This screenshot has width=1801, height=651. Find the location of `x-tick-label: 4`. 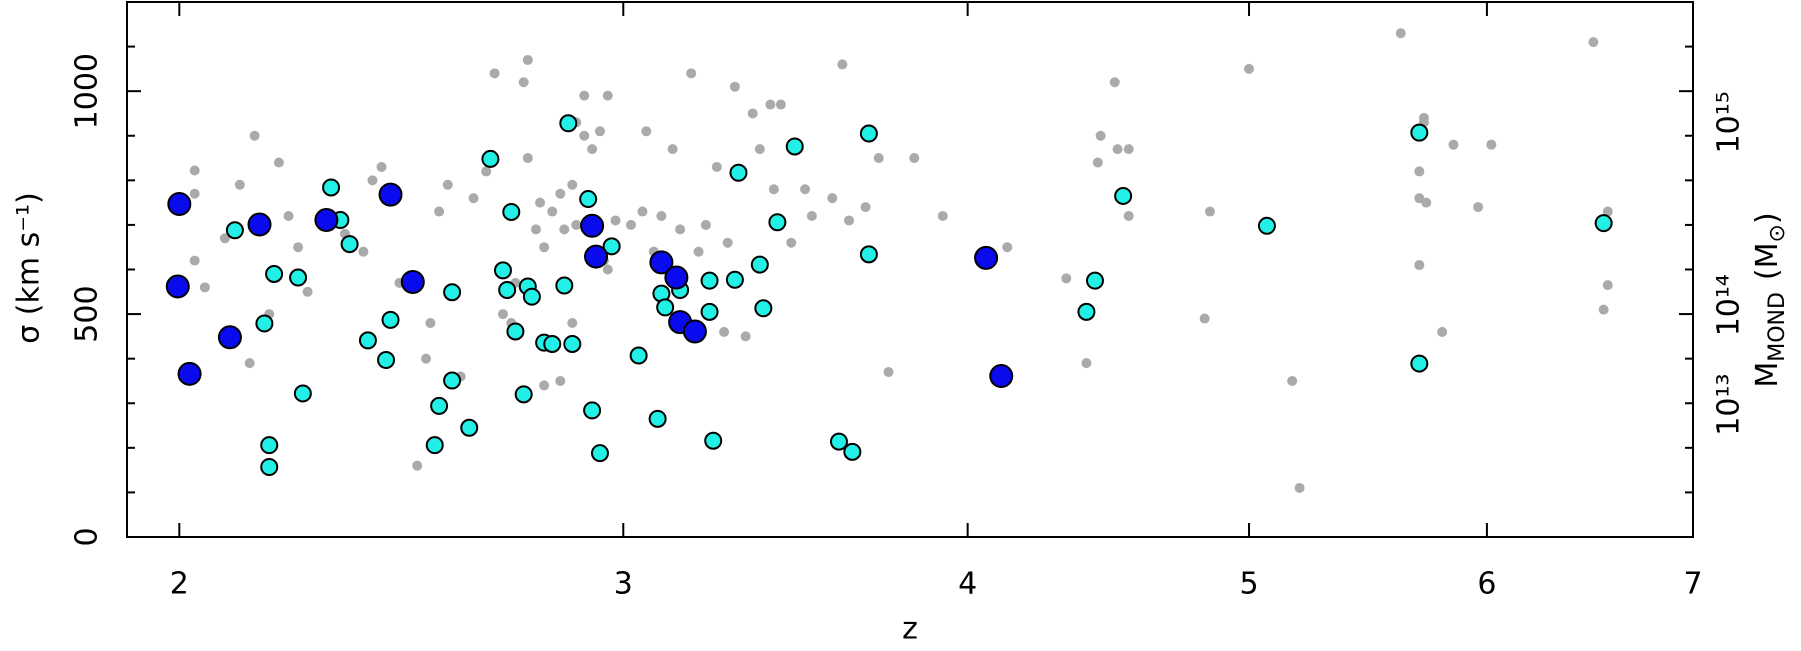

x-tick-label: 4 is located at coordinates (967, 584).